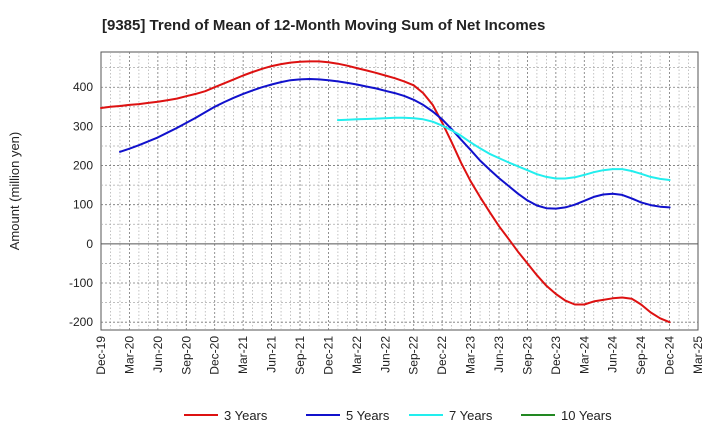 The height and width of the screenshot is (440, 720). I want to click on x-tick-label: Sep-21, so click(300, 355).